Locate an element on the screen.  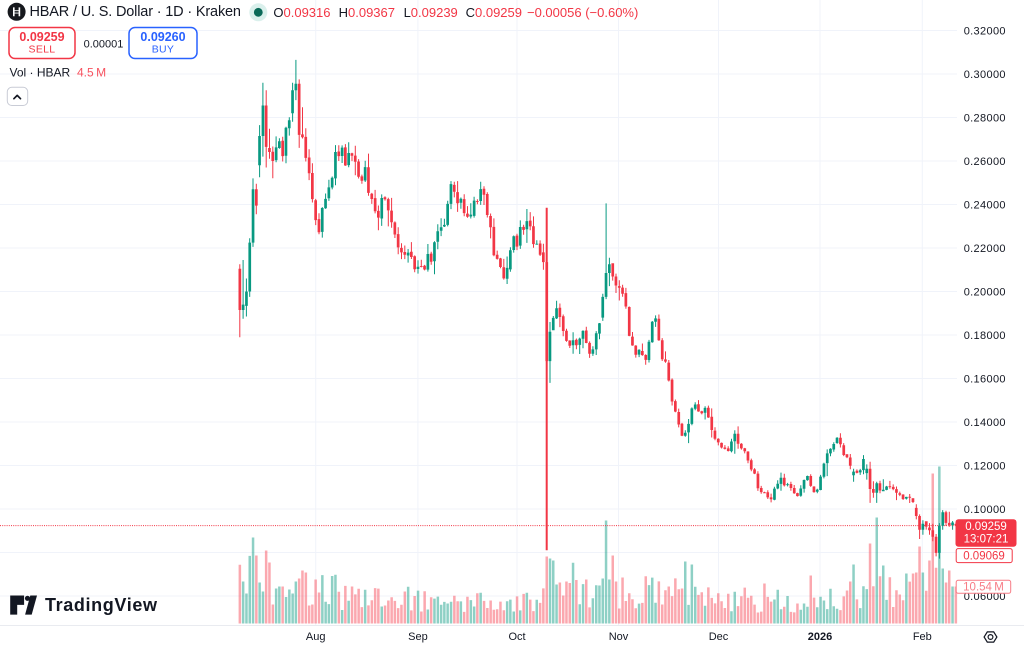
svg-text: 0.30000 is located at coordinates (985, 75).